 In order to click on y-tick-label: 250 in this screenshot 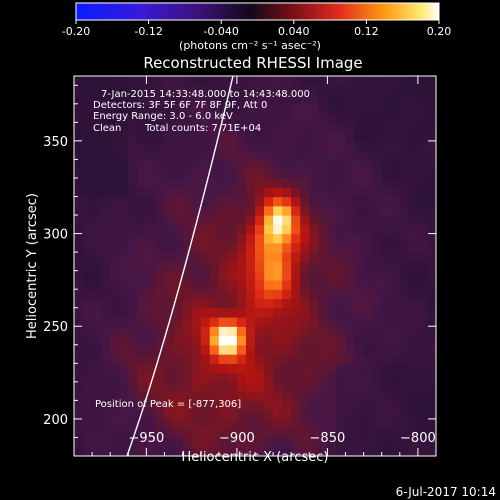, I will do `click(55, 327)`.